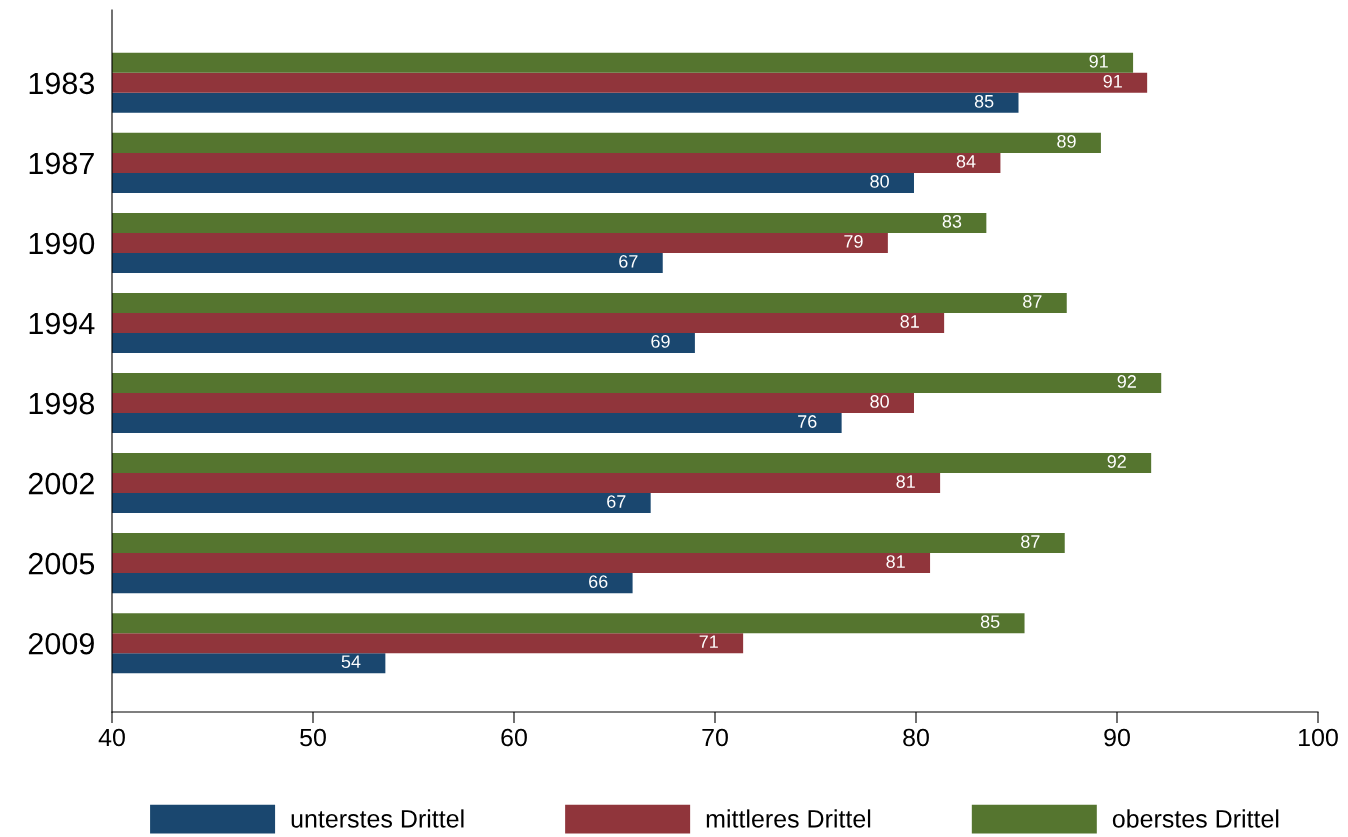 Image resolution: width=1348 pixels, height=837 pixels. Describe the element at coordinates (61, 83) in the screenshot. I see `y-tick-label: 1983` at that location.